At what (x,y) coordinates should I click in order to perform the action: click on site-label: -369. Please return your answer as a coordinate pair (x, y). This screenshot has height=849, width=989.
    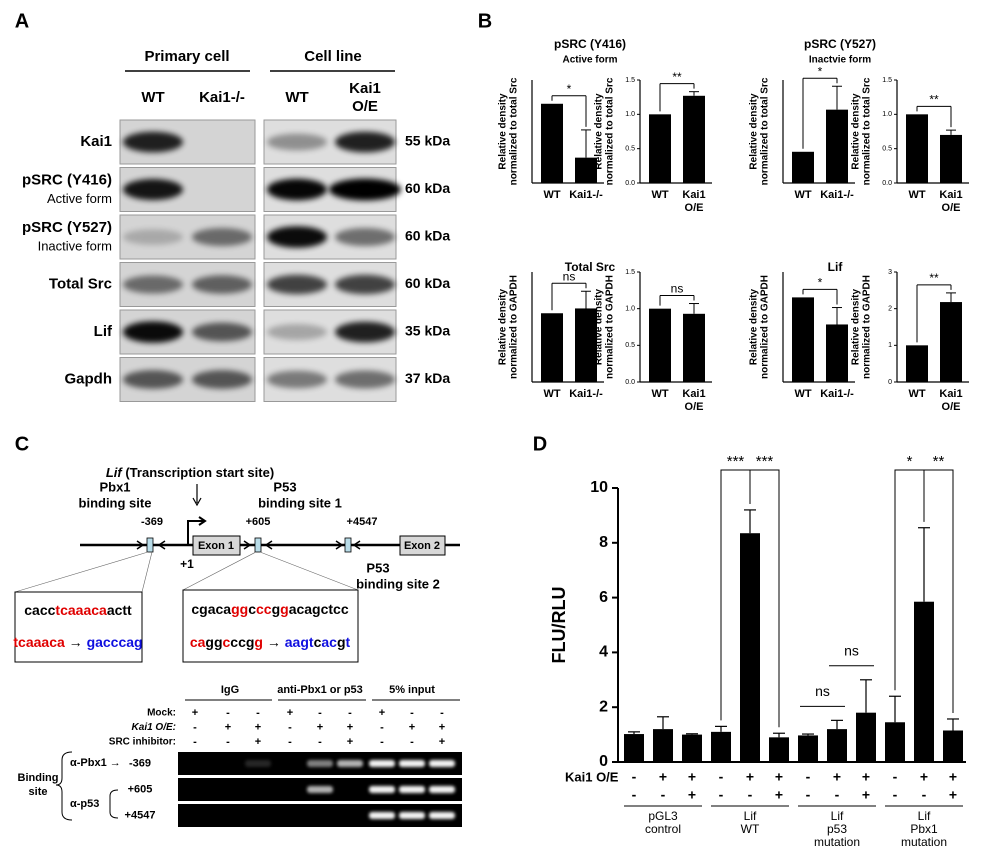
    Looking at the image, I should click on (140, 763).